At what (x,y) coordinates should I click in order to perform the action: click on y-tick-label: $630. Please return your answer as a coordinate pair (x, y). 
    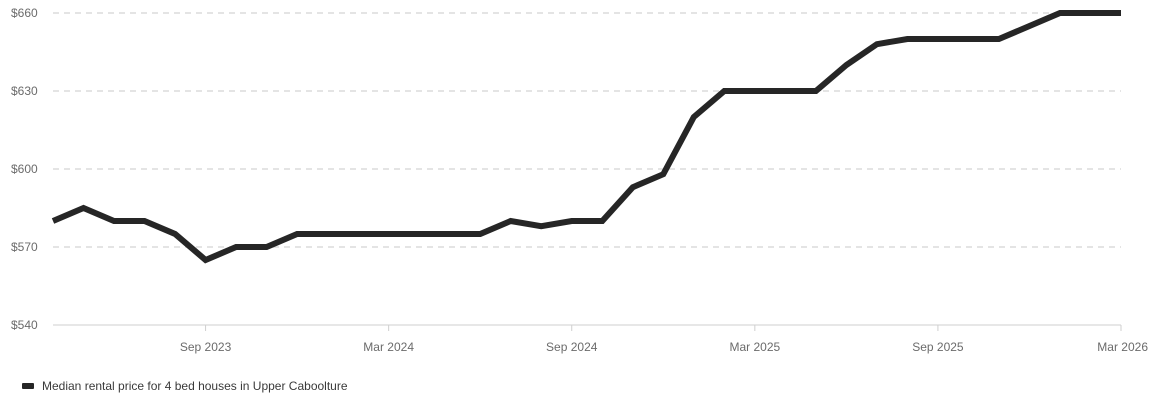
    Looking at the image, I should click on (24, 91).